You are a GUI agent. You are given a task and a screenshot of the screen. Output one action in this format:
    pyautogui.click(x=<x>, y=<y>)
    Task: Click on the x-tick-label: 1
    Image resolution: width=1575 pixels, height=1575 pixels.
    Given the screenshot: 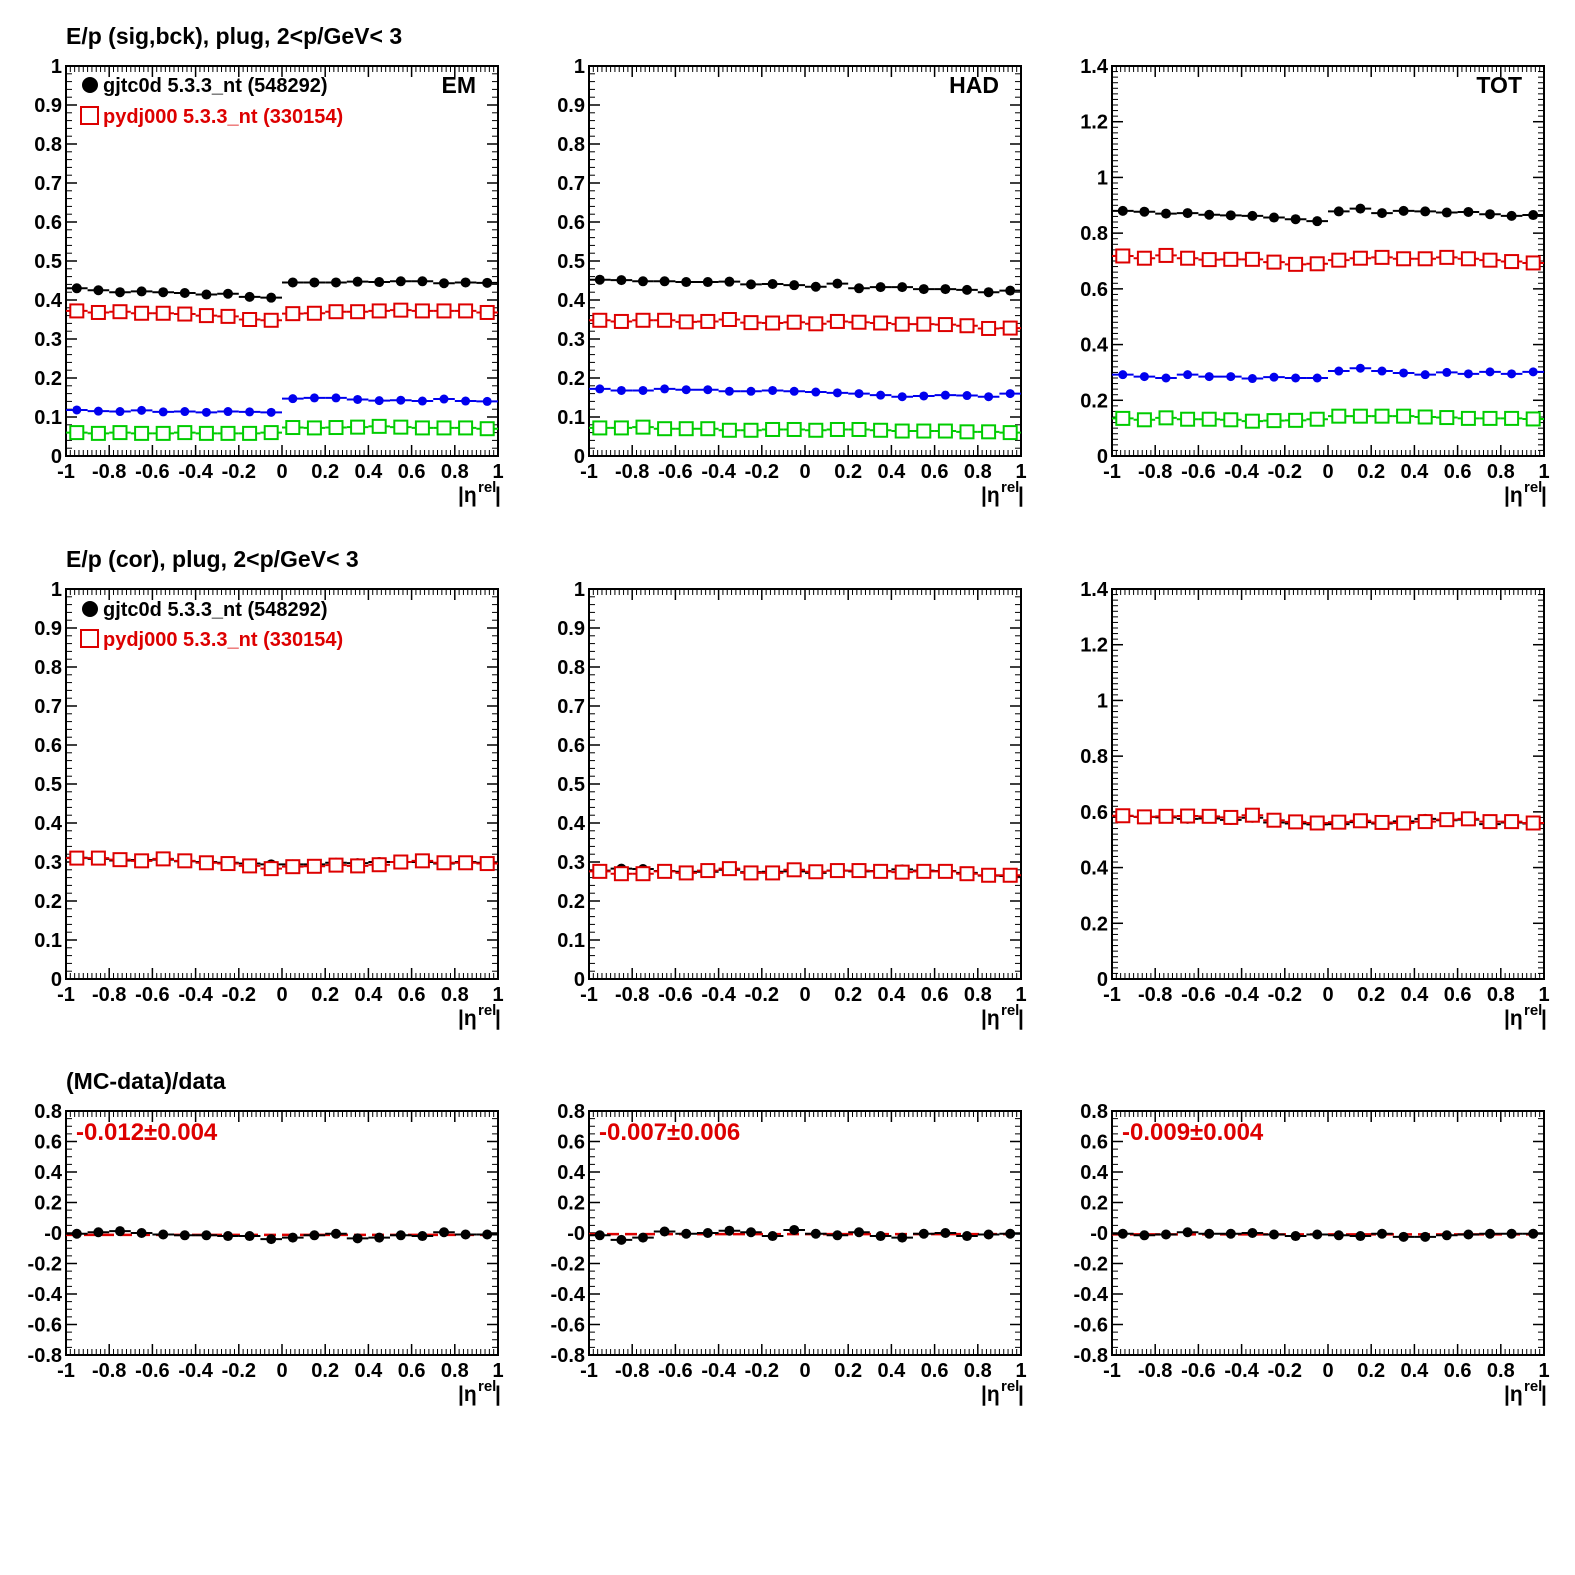 What is the action you would take?
    pyautogui.click(x=1020, y=1371)
    